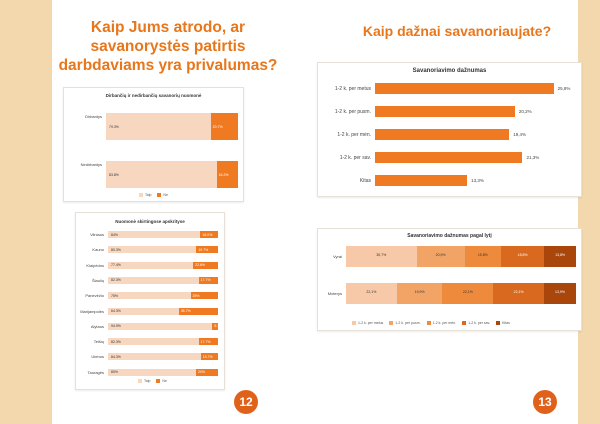 Image resolution: width=600 pixels, height=424 pixels. What do you see at coordinates (116, 311) in the screenshot?
I see `data-label: 64.3%` at bounding box center [116, 311].